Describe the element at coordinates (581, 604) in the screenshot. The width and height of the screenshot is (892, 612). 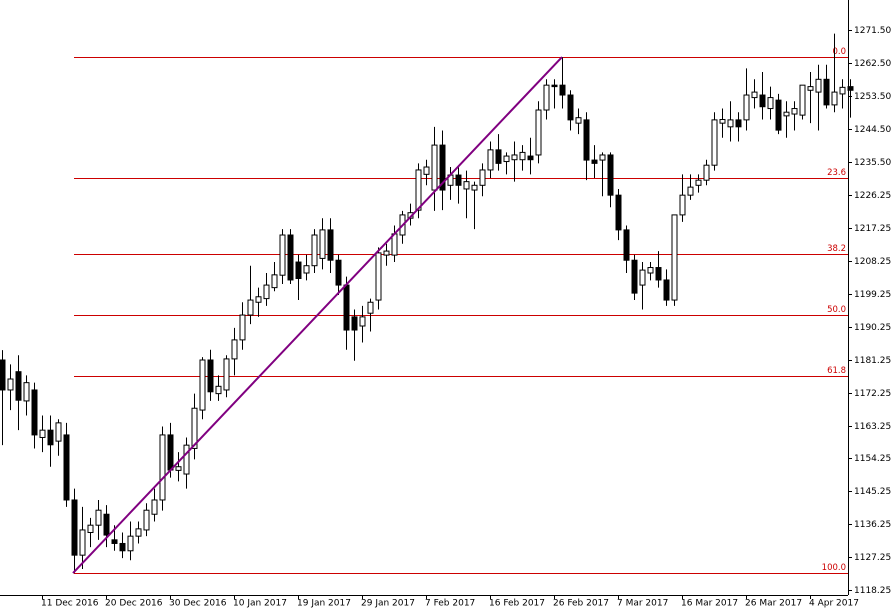
I see `x-tick-label: 26 Feb 2017` at that location.